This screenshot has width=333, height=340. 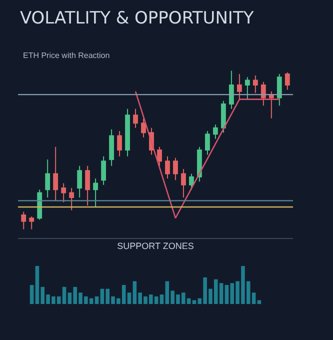 I want to click on chart-title: VOLATLITY & OPPORTUNITY, so click(x=137, y=18).